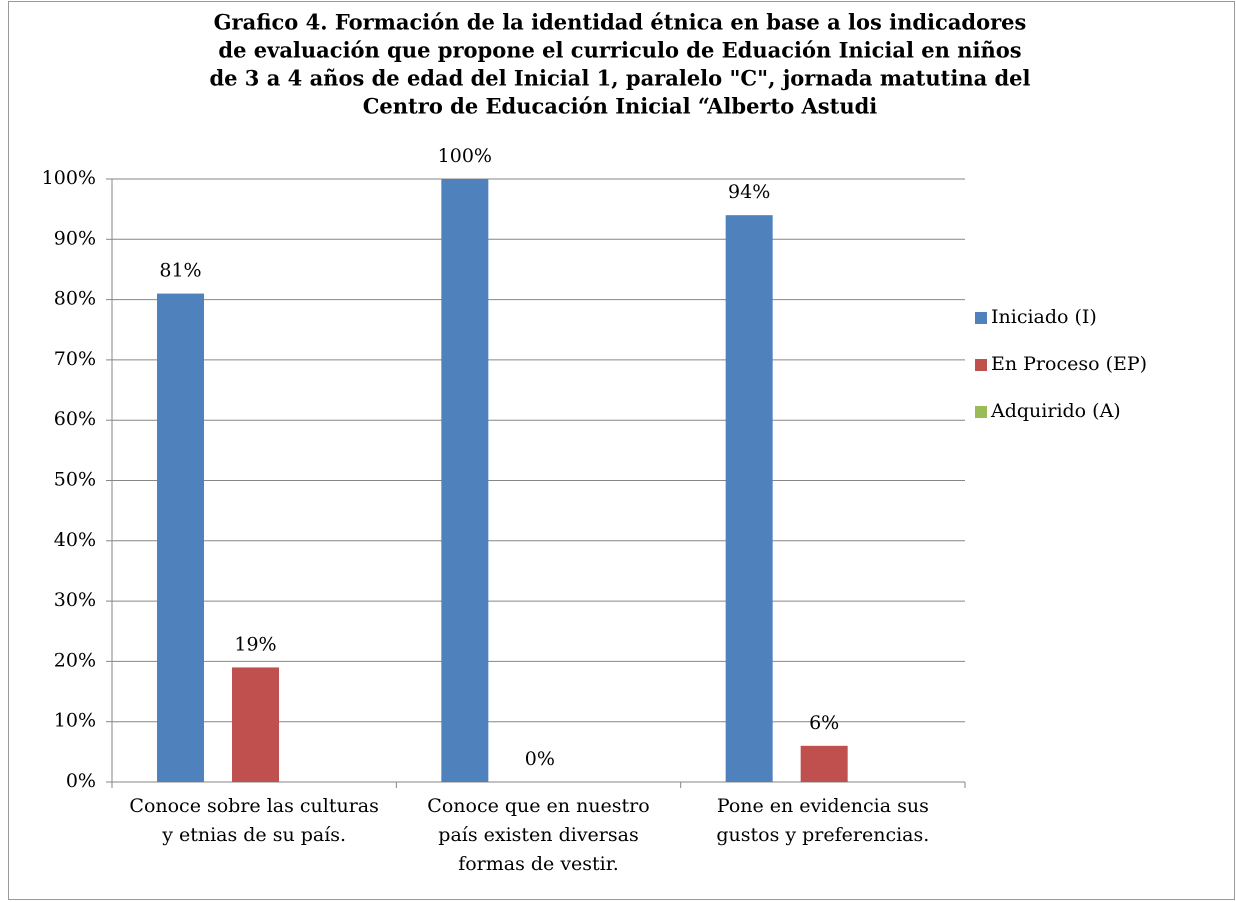 This screenshot has height=902, width=1236. What do you see at coordinates (540, 759) in the screenshot?
I see `data-label: 0%` at bounding box center [540, 759].